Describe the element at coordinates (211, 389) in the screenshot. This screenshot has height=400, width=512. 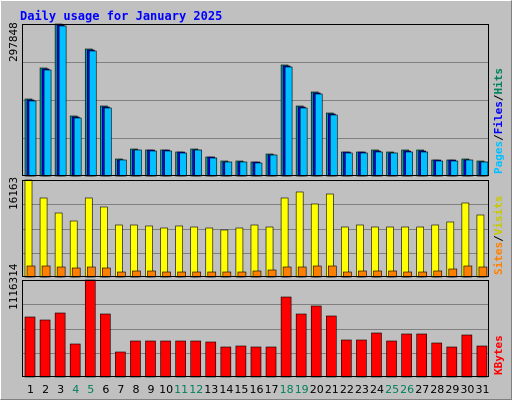
I see `x-tick-label-13: 13` at that location.